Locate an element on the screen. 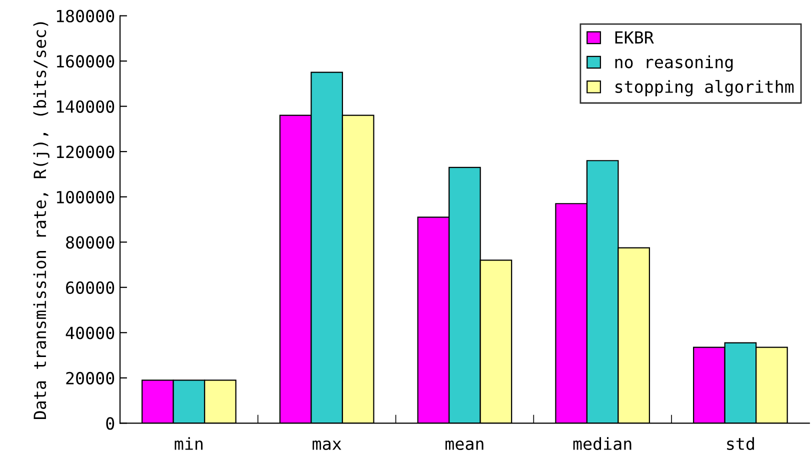 The image size is (811, 464). y-tick-label: 40000 is located at coordinates (90, 333).